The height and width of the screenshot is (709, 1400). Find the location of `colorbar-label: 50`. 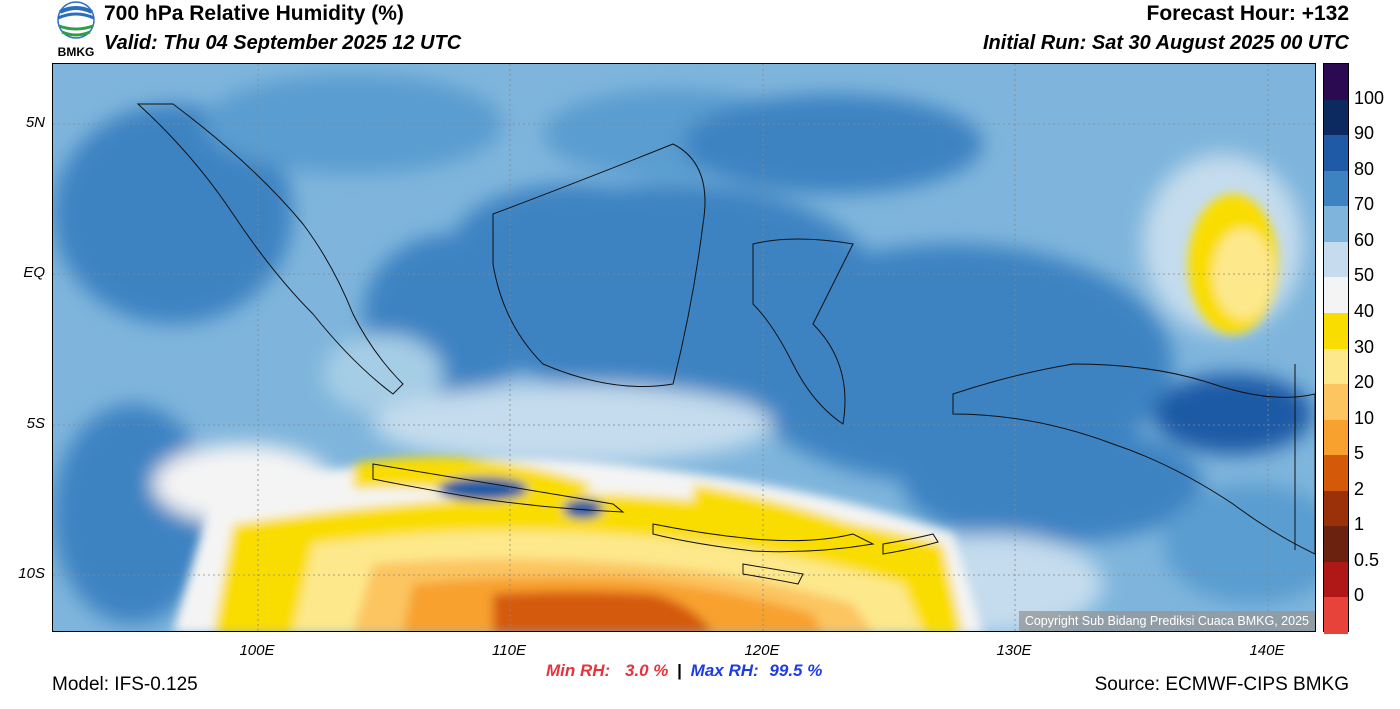

colorbar-label: 50 is located at coordinates (1364, 275).